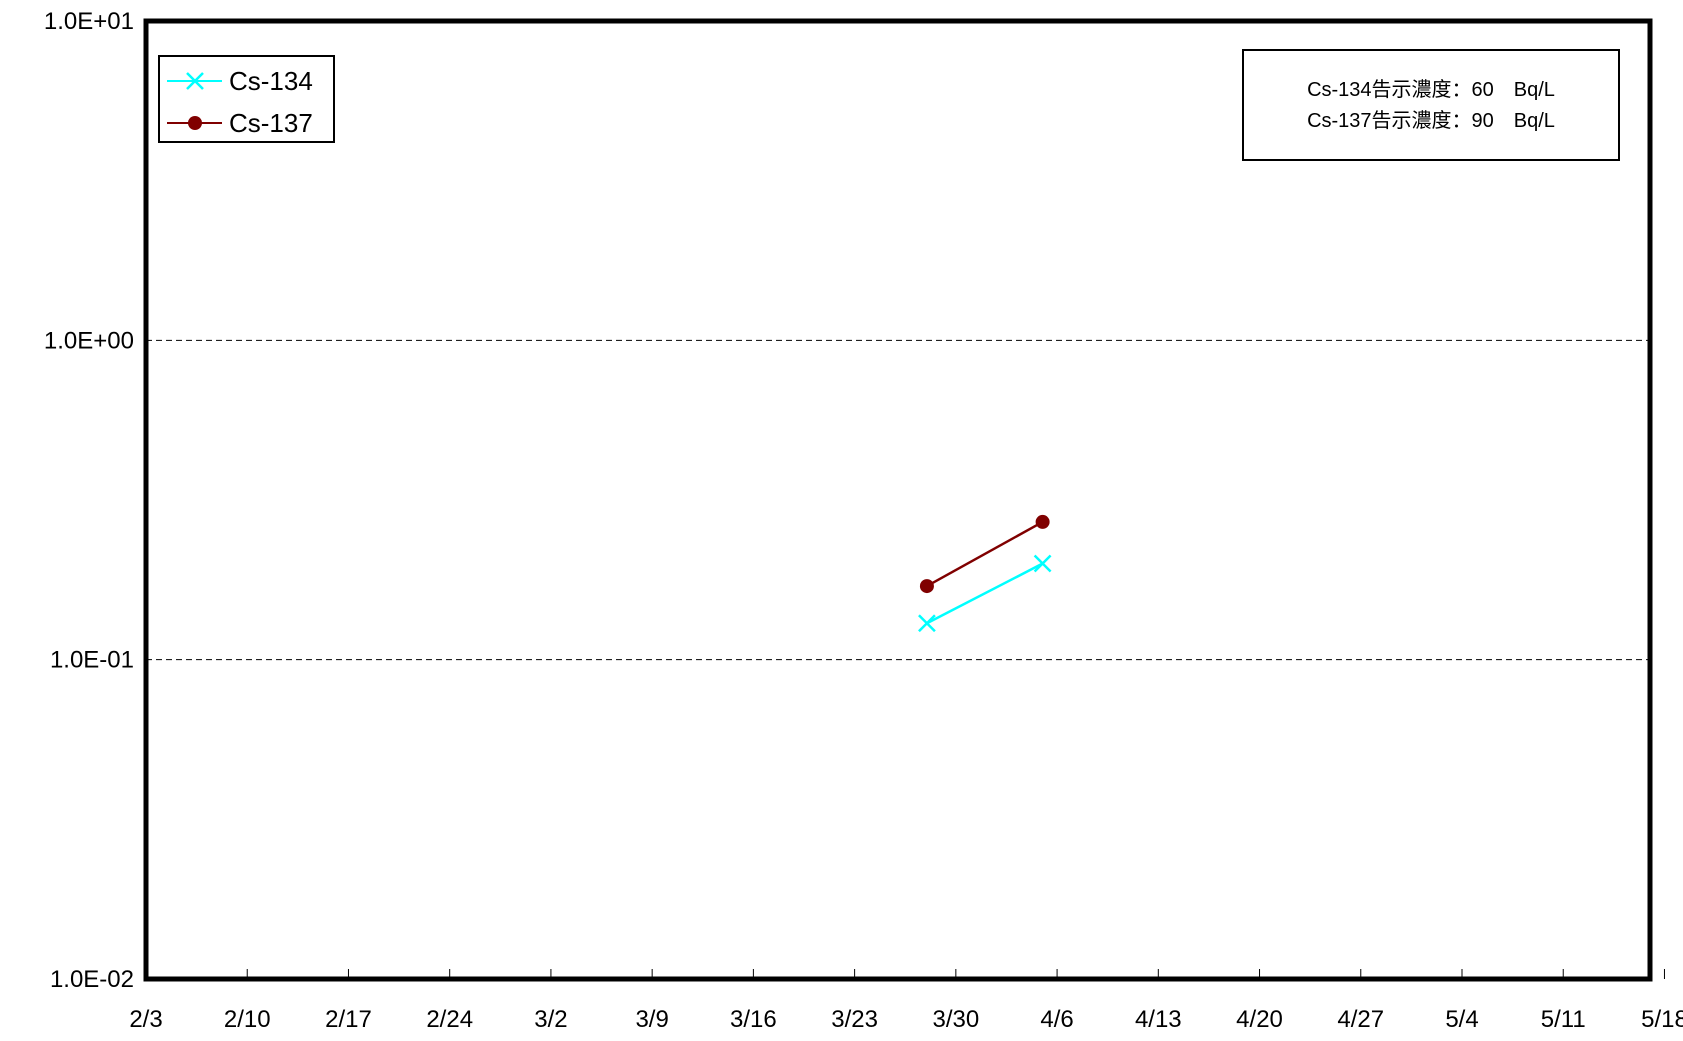 This screenshot has height=1041, width=1683. Describe the element at coordinates (271, 81) in the screenshot. I see `legend-label-cs134: Cs-134` at that location.